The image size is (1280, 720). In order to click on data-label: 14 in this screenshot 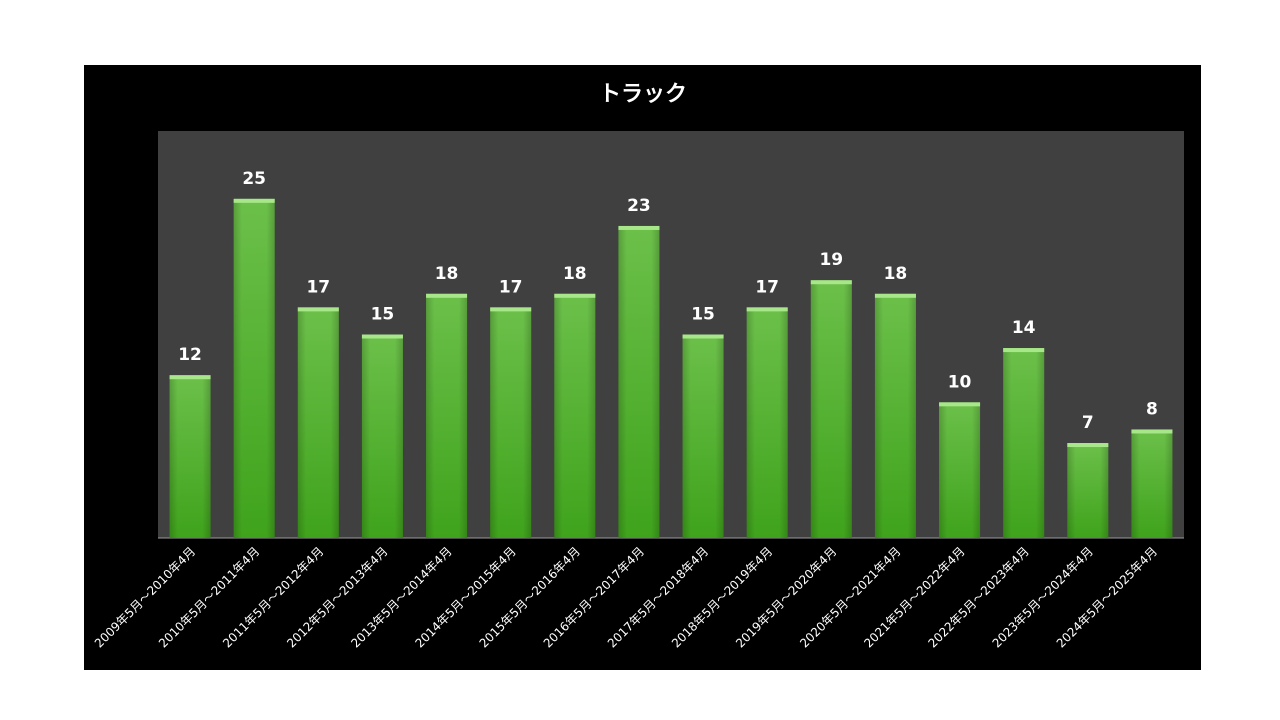, I will do `click(1024, 328)`.